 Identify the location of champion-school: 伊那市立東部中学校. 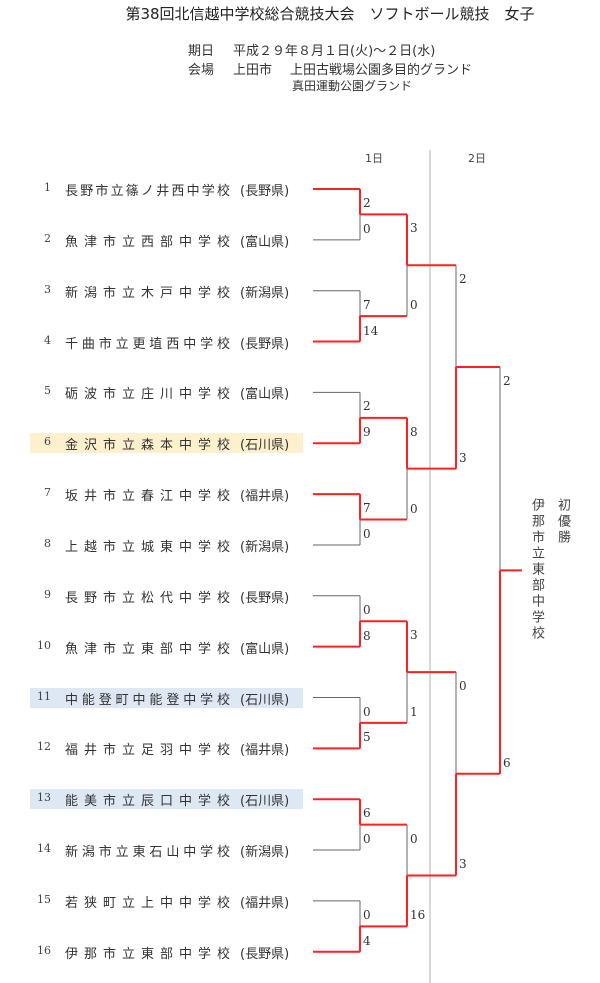
(536, 570).